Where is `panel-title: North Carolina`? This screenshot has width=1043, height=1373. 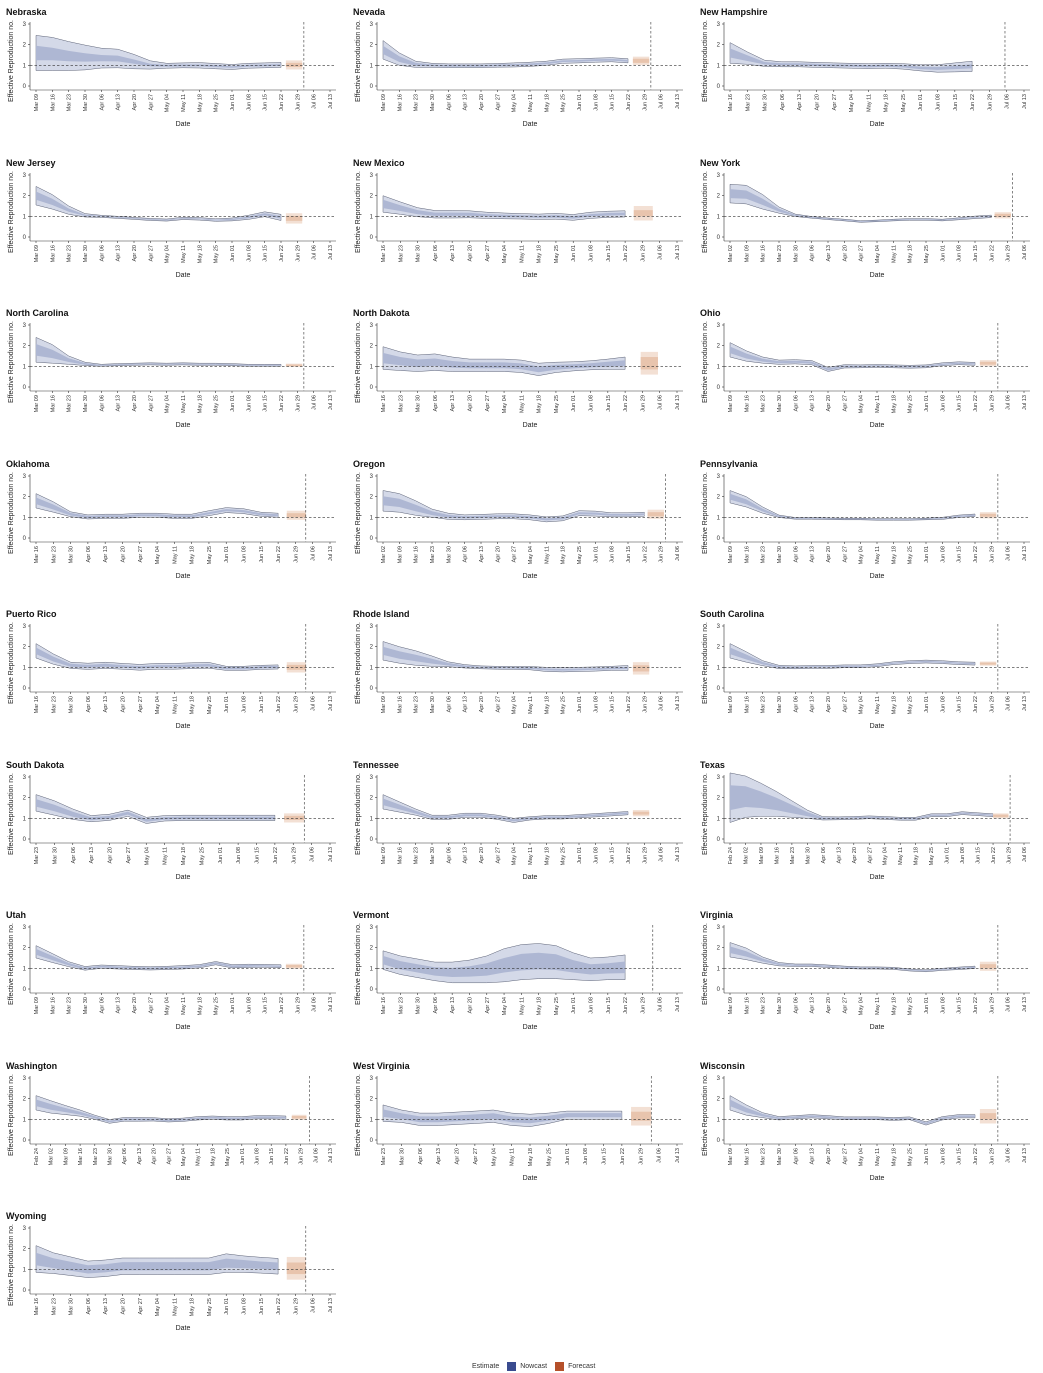 panel-title: North Carolina is located at coordinates (37, 313).